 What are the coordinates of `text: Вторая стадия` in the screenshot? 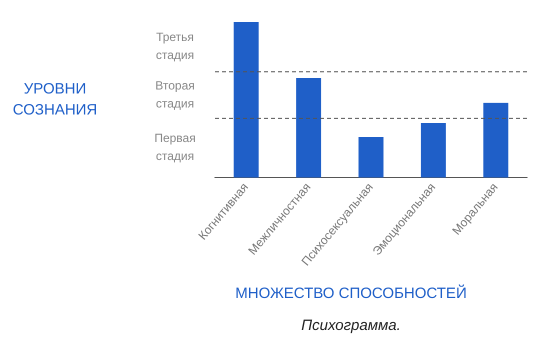 It's located at (175, 94).